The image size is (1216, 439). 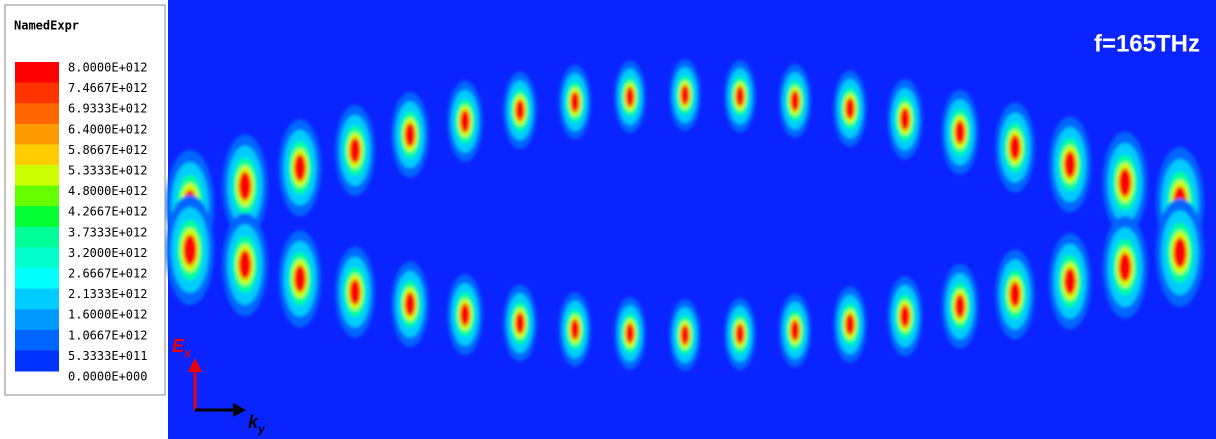 I want to click on legend-title: NamedExpr, so click(x=46, y=26).